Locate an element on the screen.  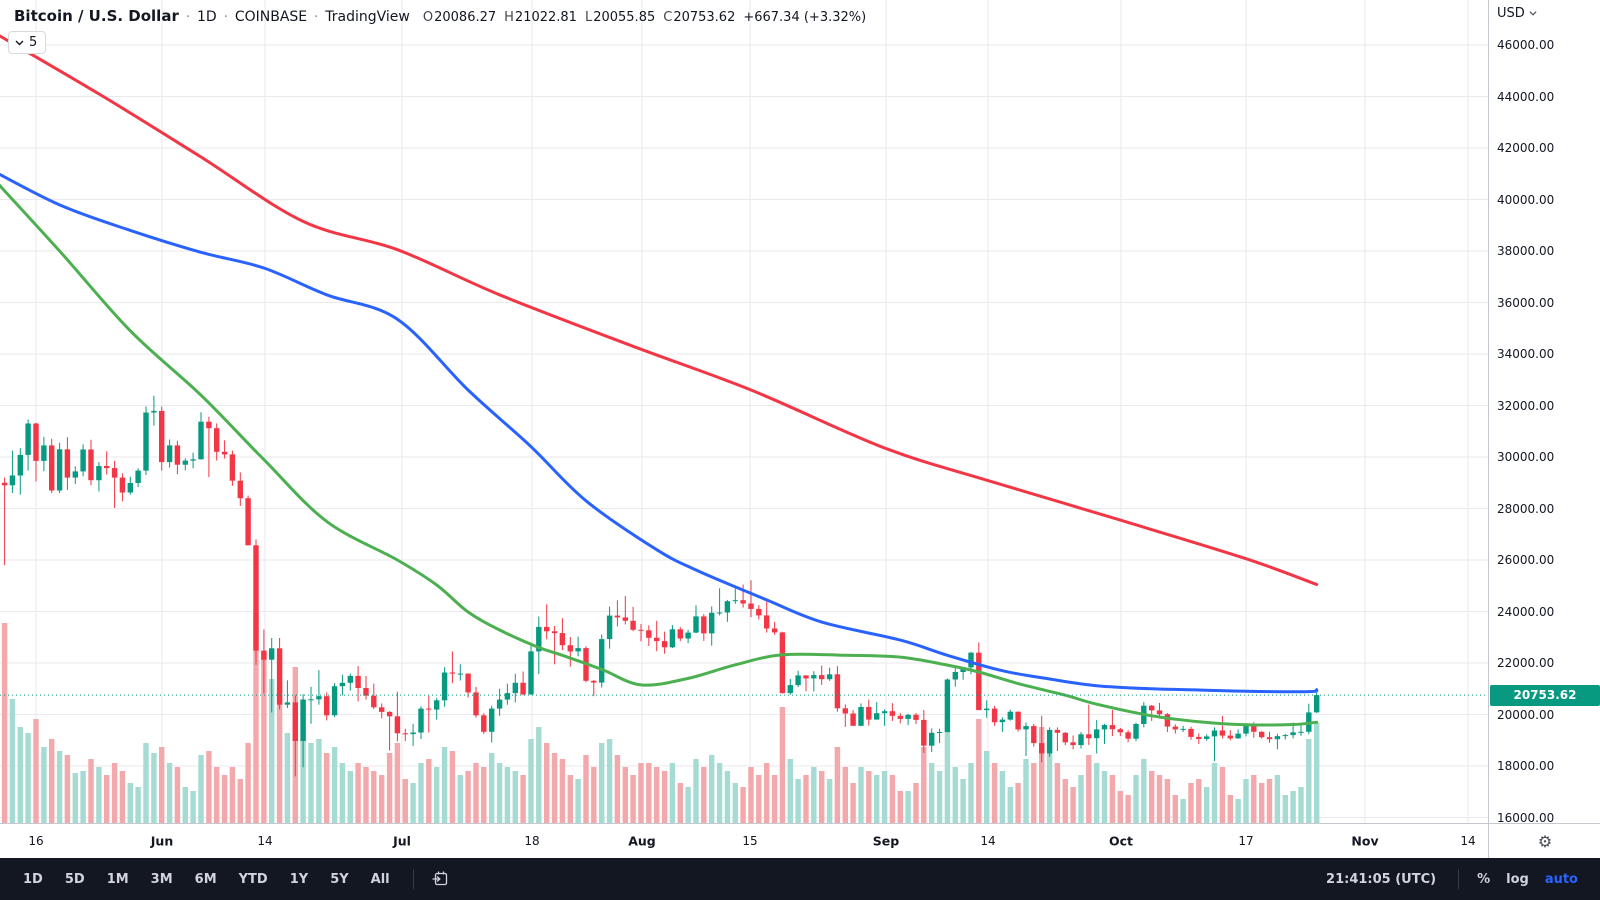
price-tick: 20000.00 is located at coordinates (1526, 714).